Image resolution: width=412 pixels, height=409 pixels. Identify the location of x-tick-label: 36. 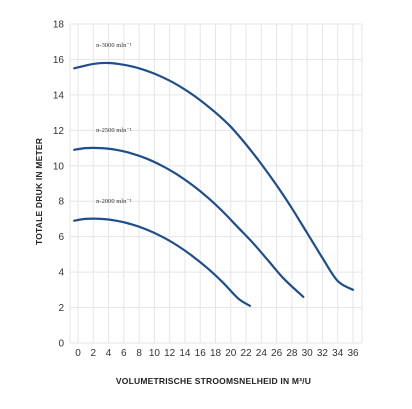
(353, 353).